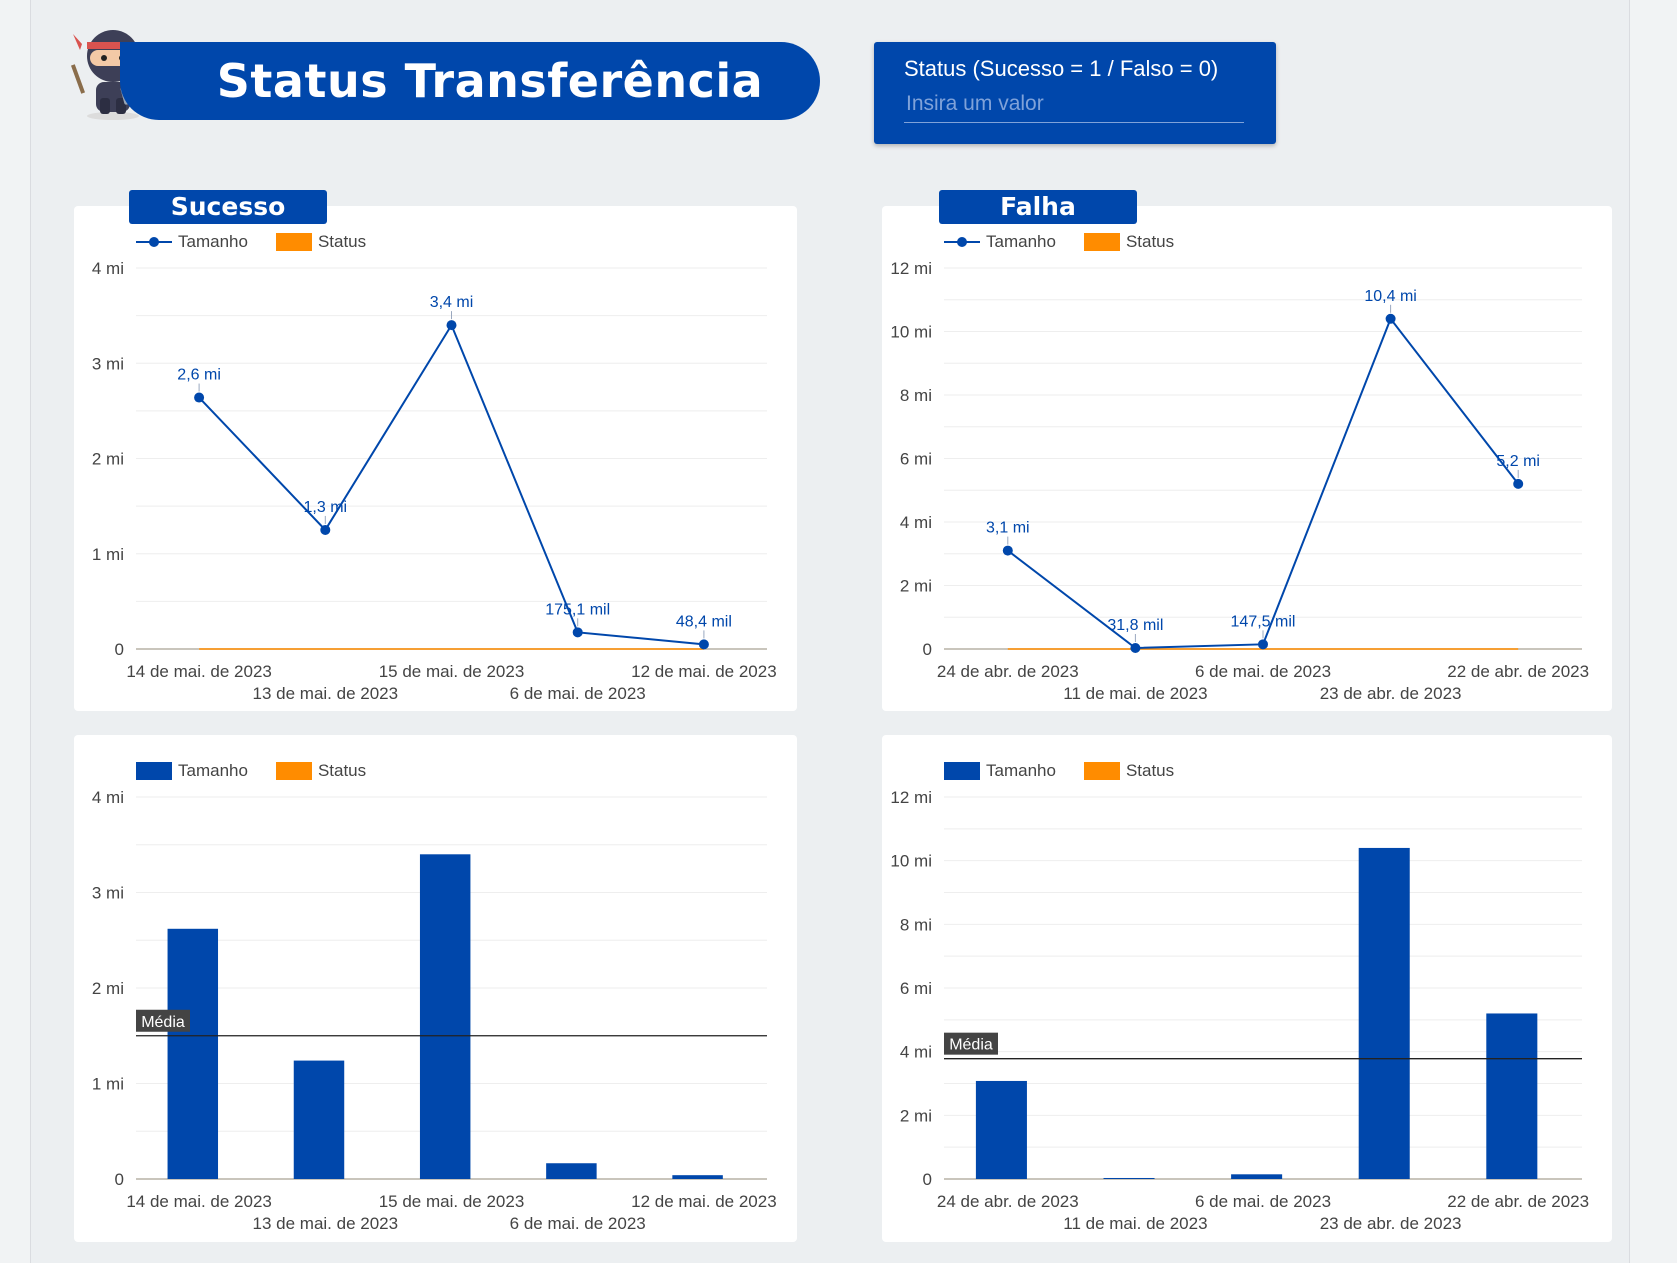  I want to click on page-title: Status Transferência, so click(490, 81).